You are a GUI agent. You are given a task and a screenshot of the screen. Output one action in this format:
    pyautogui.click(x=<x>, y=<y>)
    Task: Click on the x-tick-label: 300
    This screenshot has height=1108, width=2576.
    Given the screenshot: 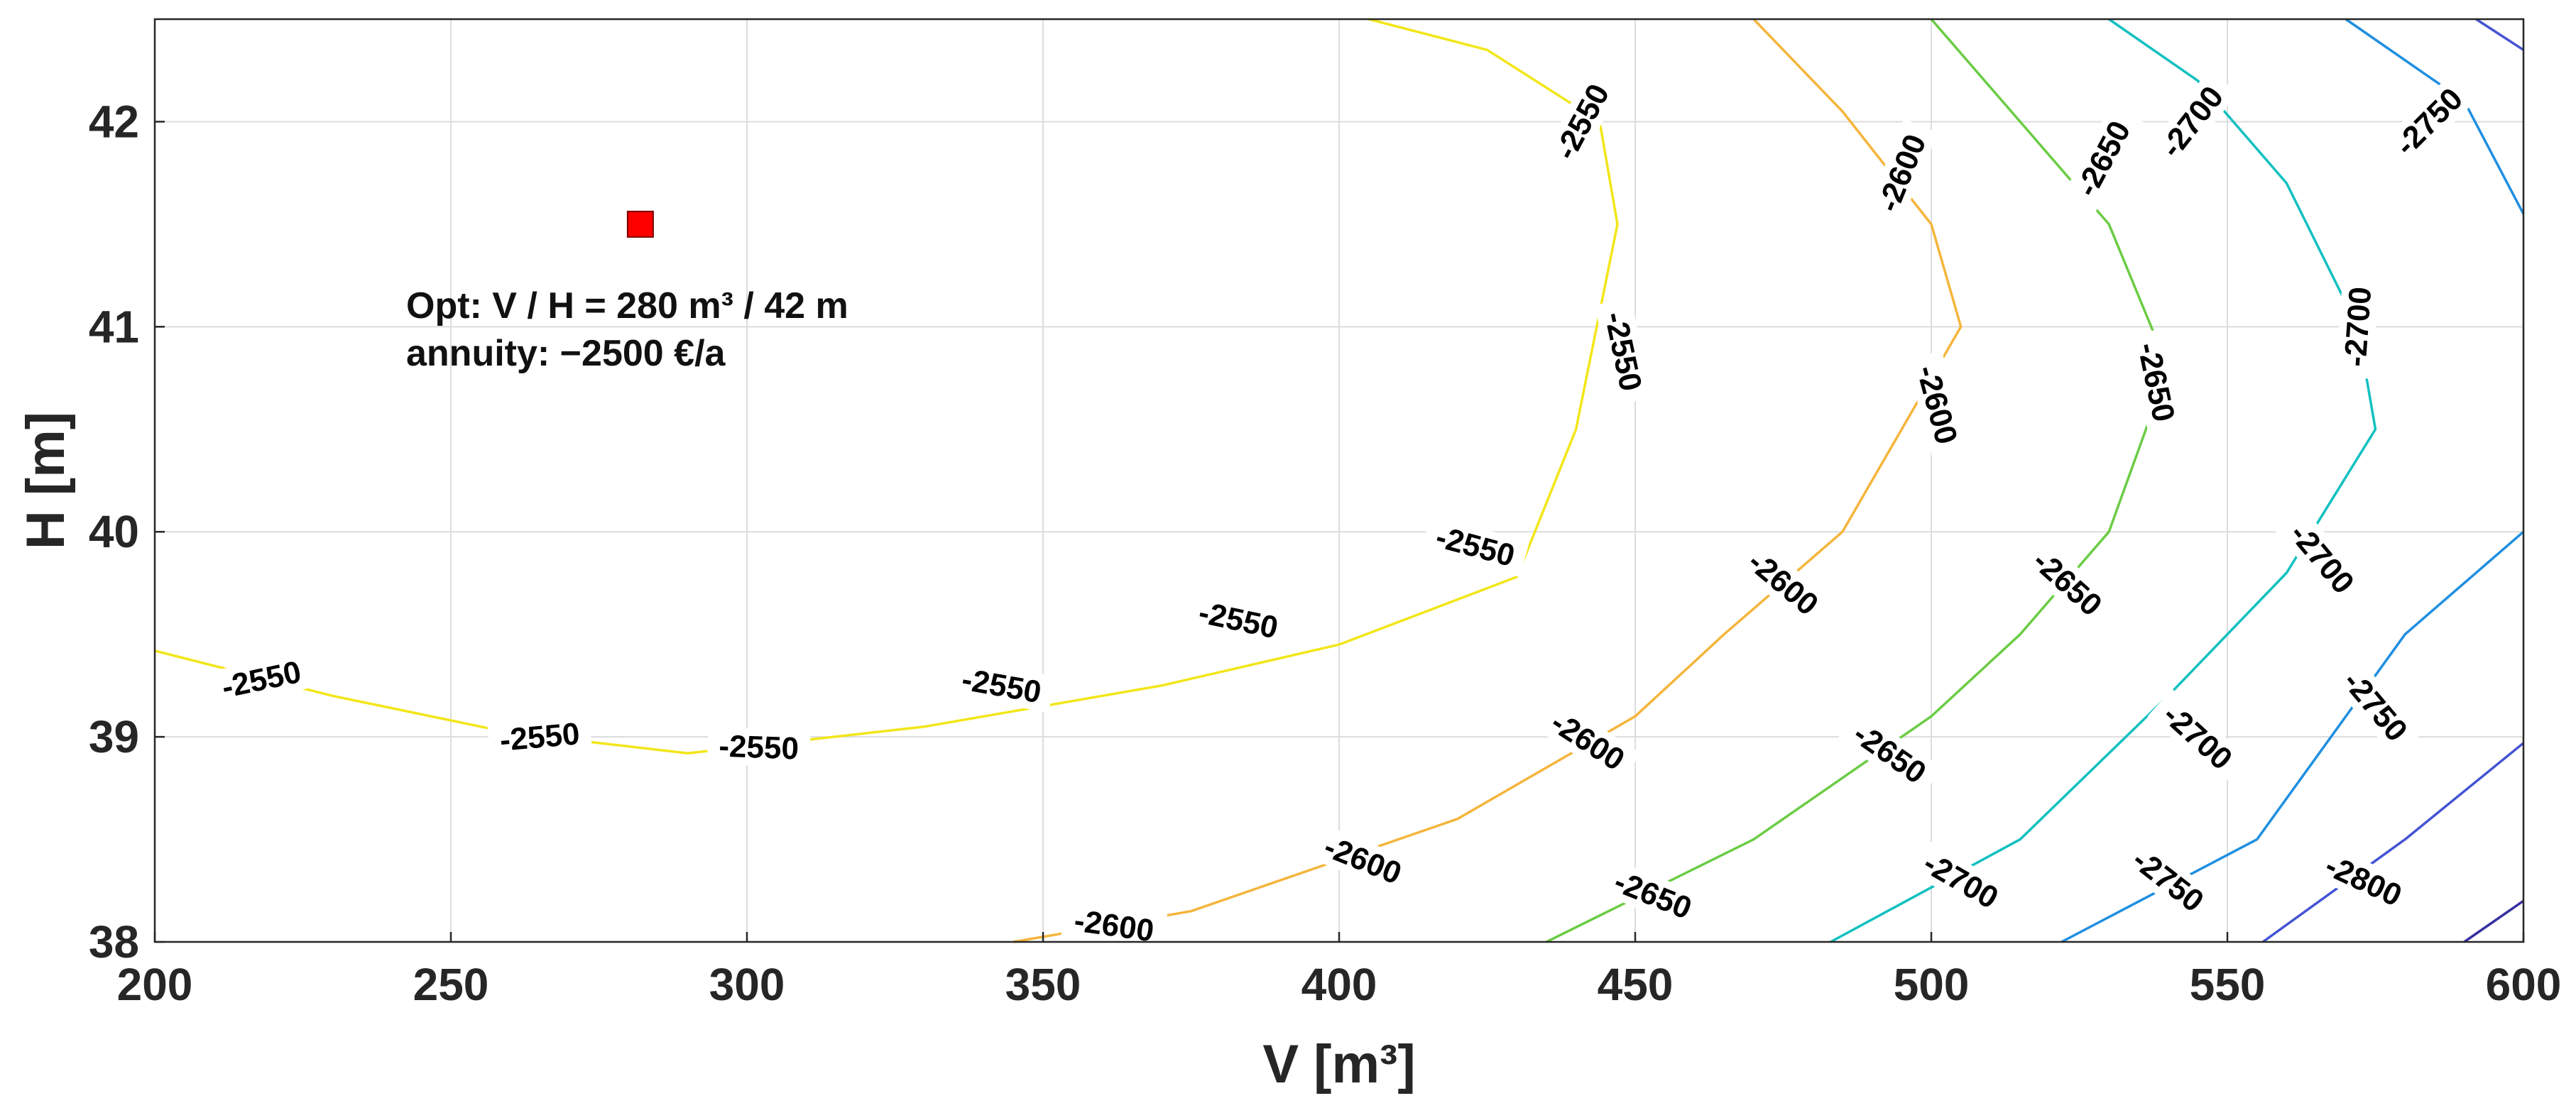 What is the action you would take?
    pyautogui.click(x=747, y=984)
    